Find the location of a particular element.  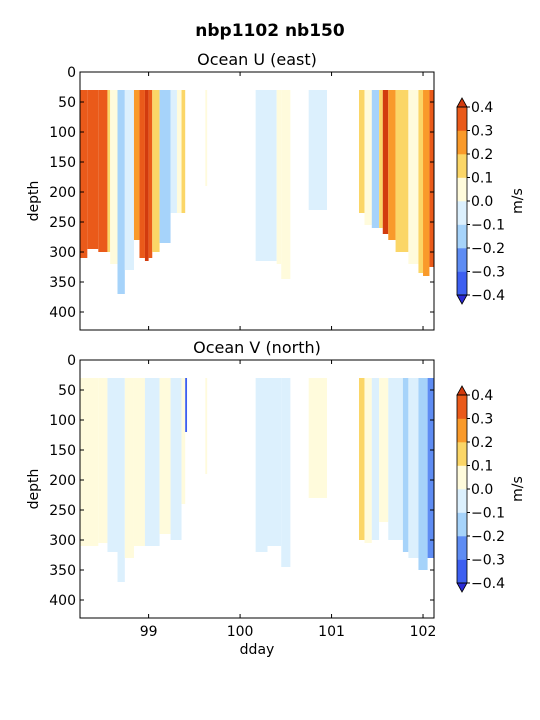

x-axis-label: dday is located at coordinates (257, 650).